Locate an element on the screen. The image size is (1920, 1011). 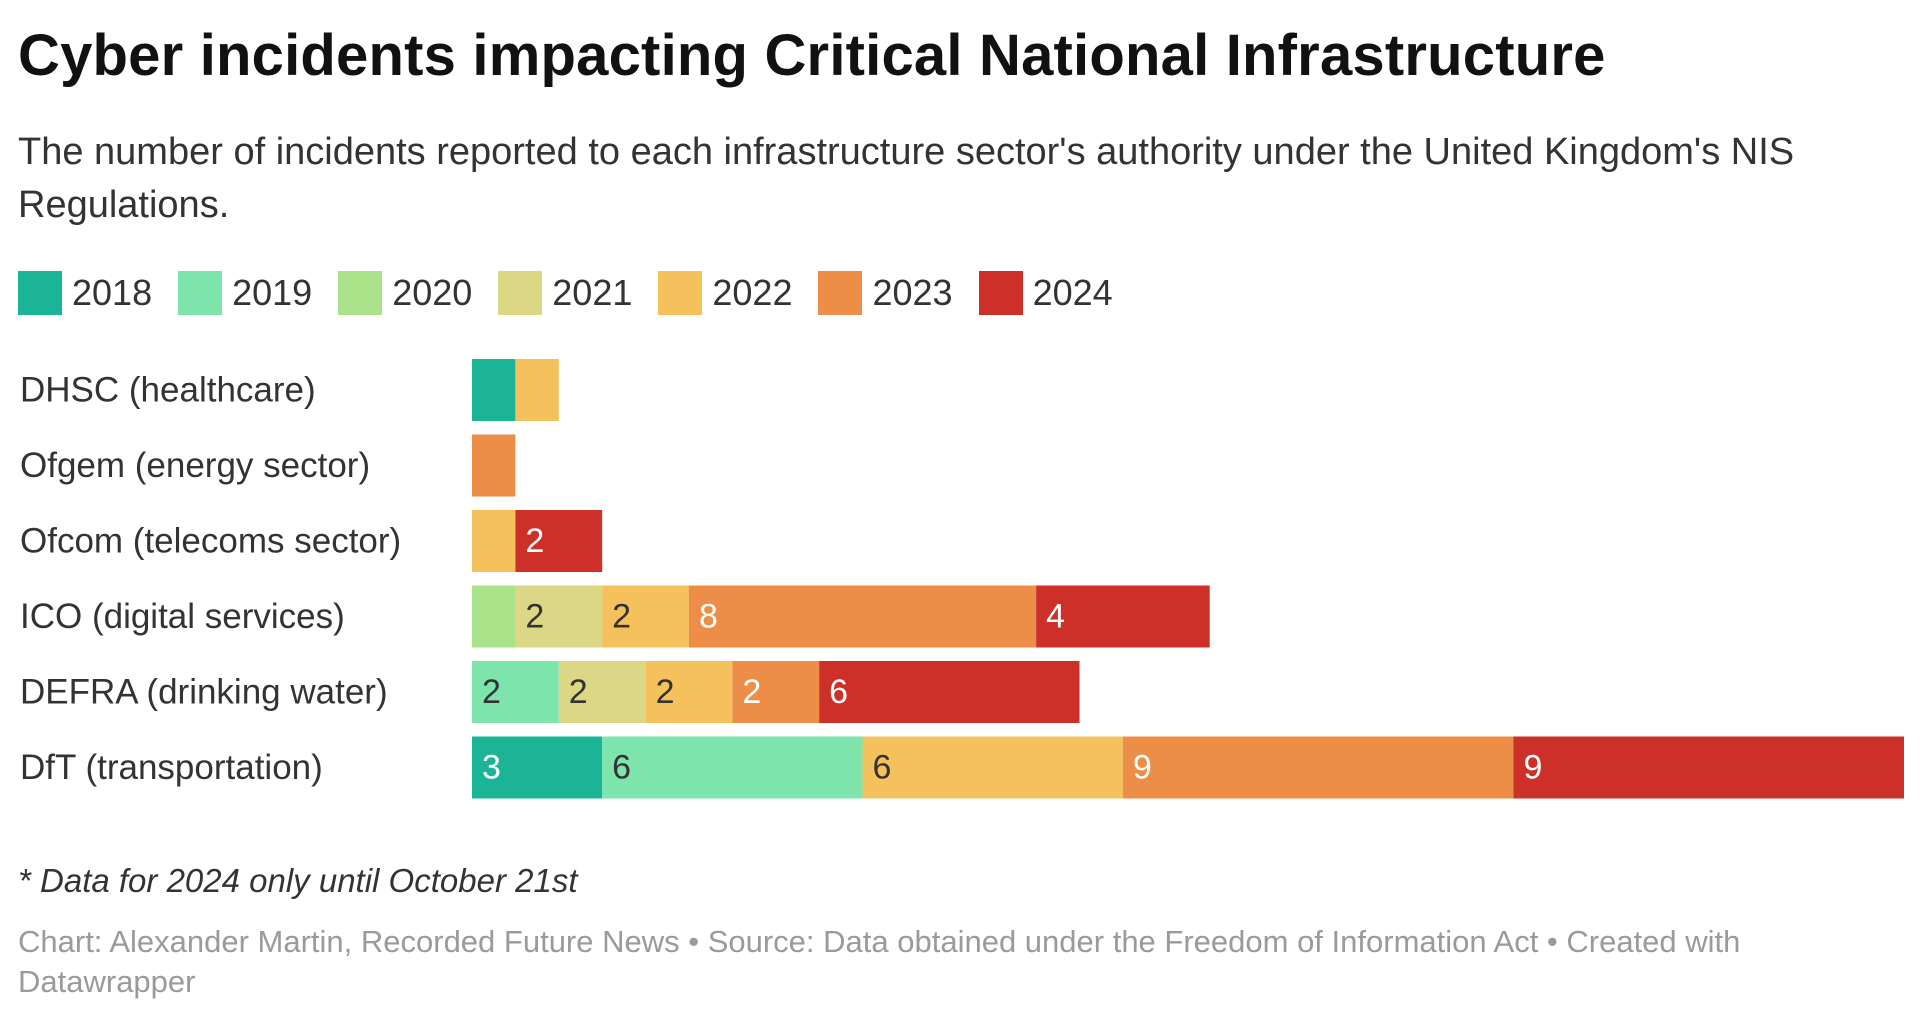
category-label: Ofgem (energy sector) is located at coordinates (195, 465).